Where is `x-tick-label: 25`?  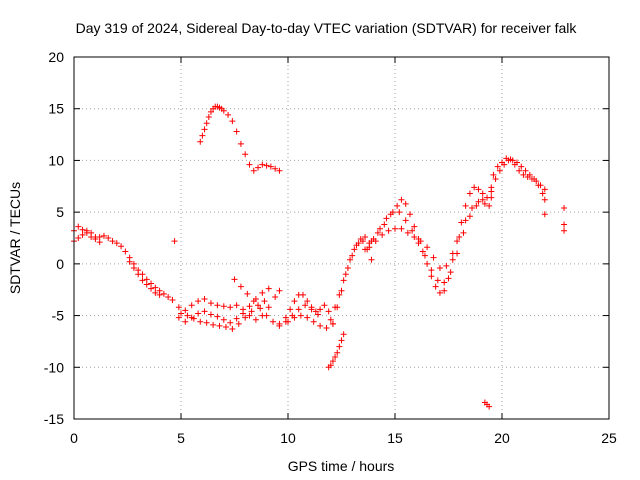 x-tick-label: 25 is located at coordinates (609, 438).